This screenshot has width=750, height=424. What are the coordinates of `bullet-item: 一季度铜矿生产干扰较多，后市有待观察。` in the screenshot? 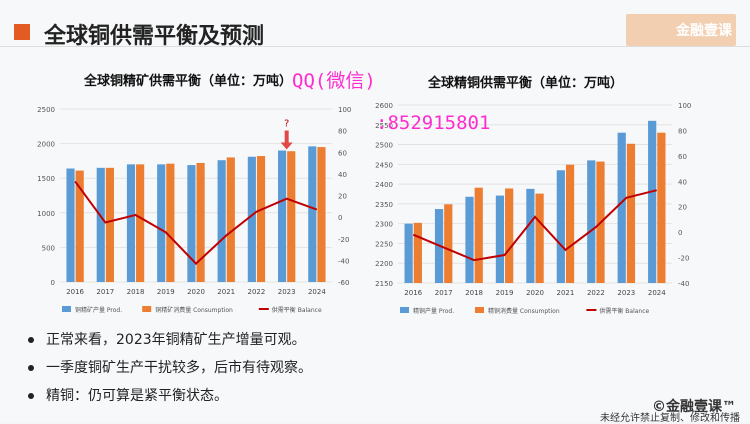 It's located at (170, 368).